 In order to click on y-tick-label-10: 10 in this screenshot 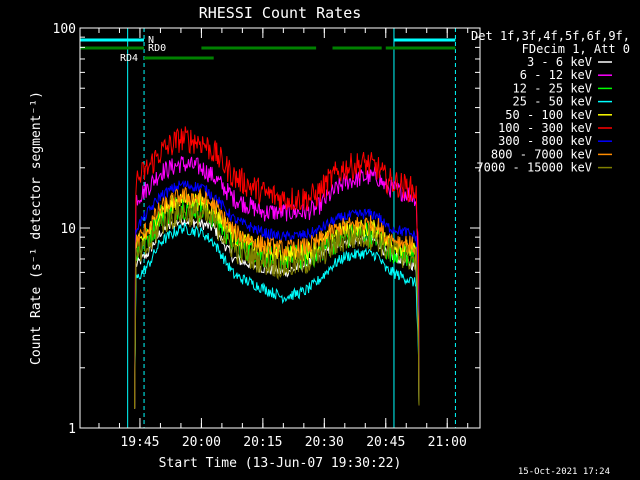, I will do `click(68, 229)`.